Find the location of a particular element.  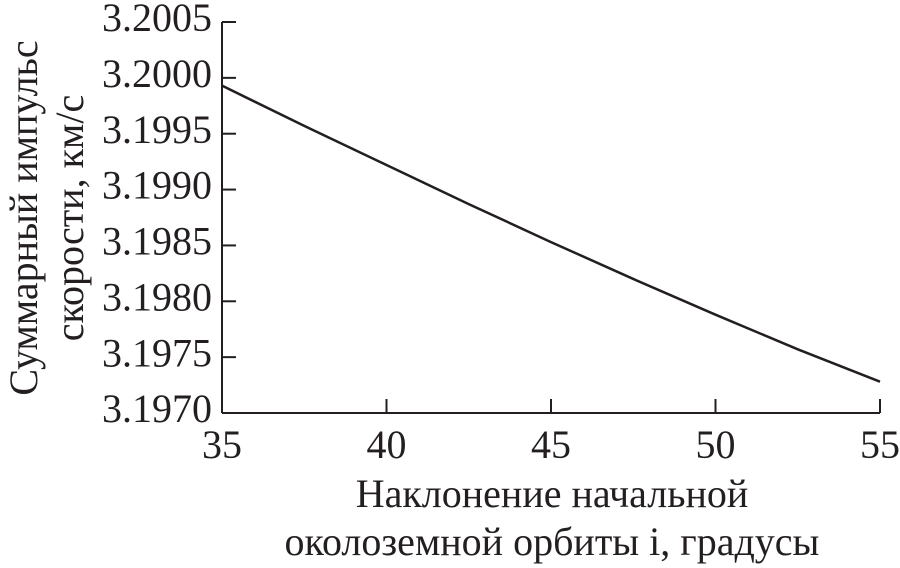

y-tick-label: 3.1980 is located at coordinates (157, 296).